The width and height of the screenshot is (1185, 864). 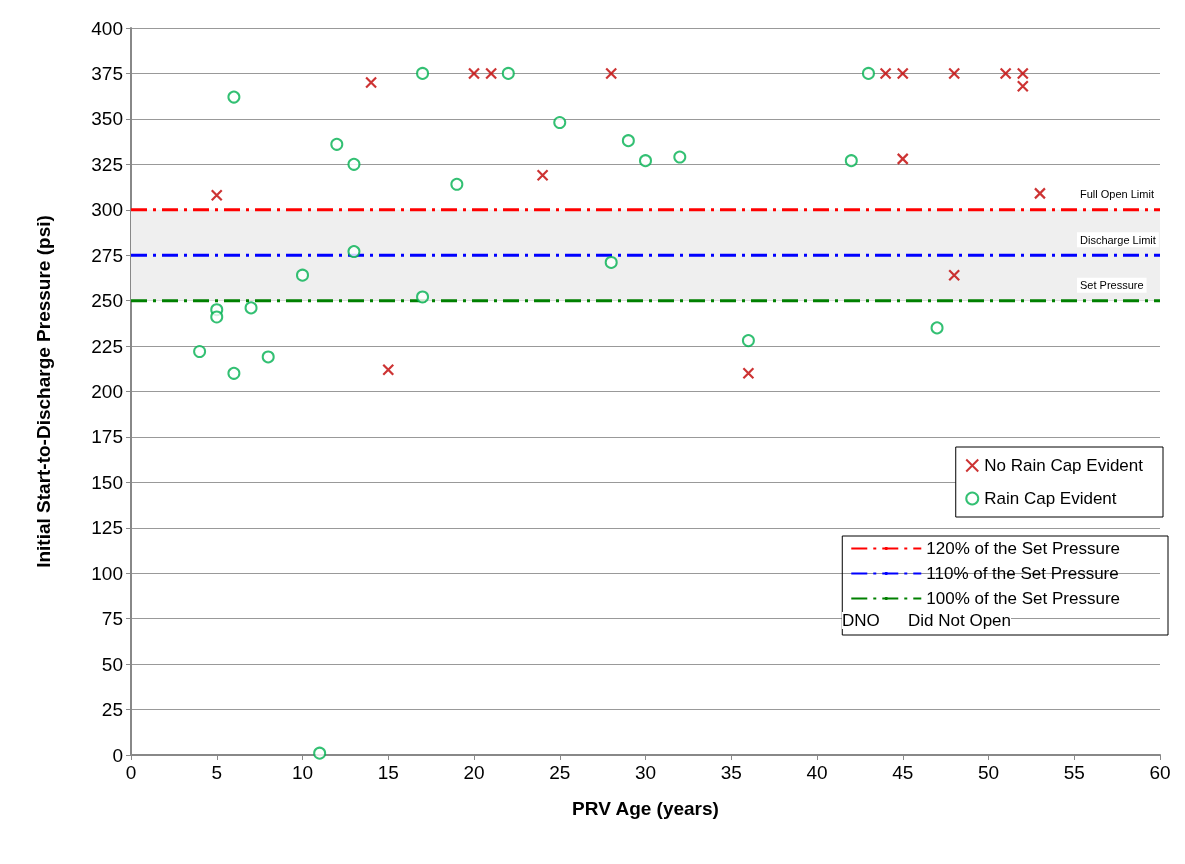 I want to click on y-tick-label: 50, so click(x=112, y=664).